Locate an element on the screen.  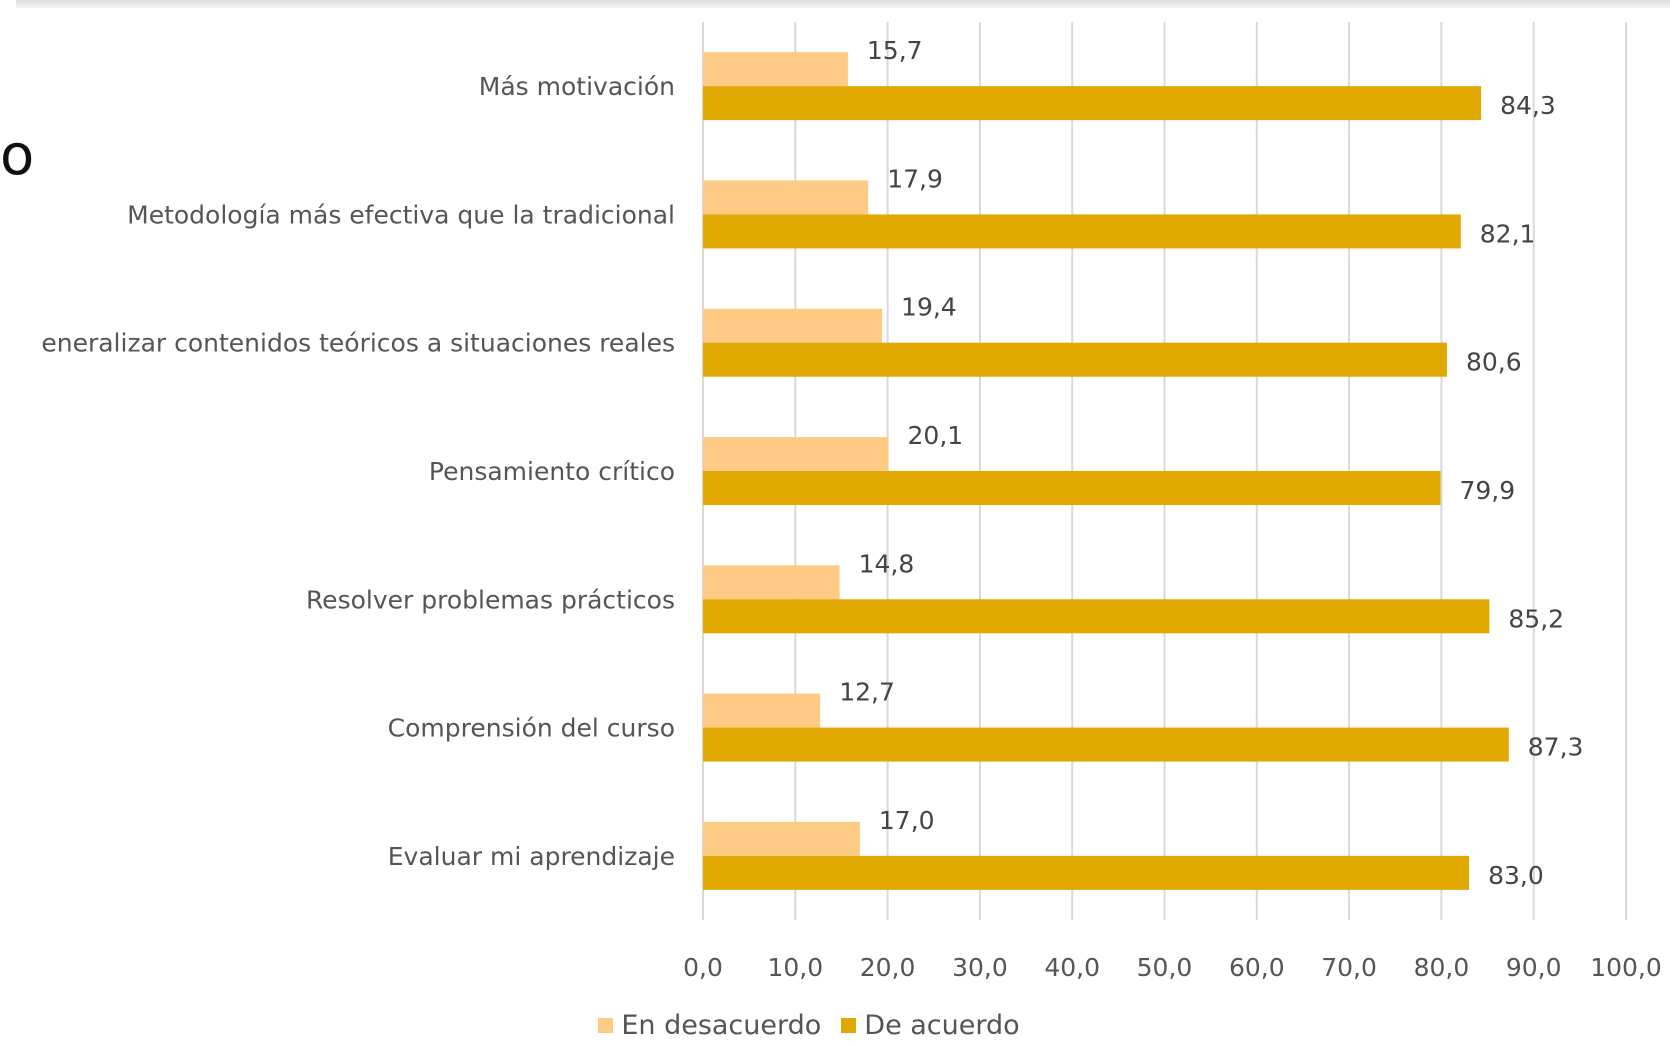
legend-item-de-acuerdo: De acuerdo is located at coordinates (930, 1025).